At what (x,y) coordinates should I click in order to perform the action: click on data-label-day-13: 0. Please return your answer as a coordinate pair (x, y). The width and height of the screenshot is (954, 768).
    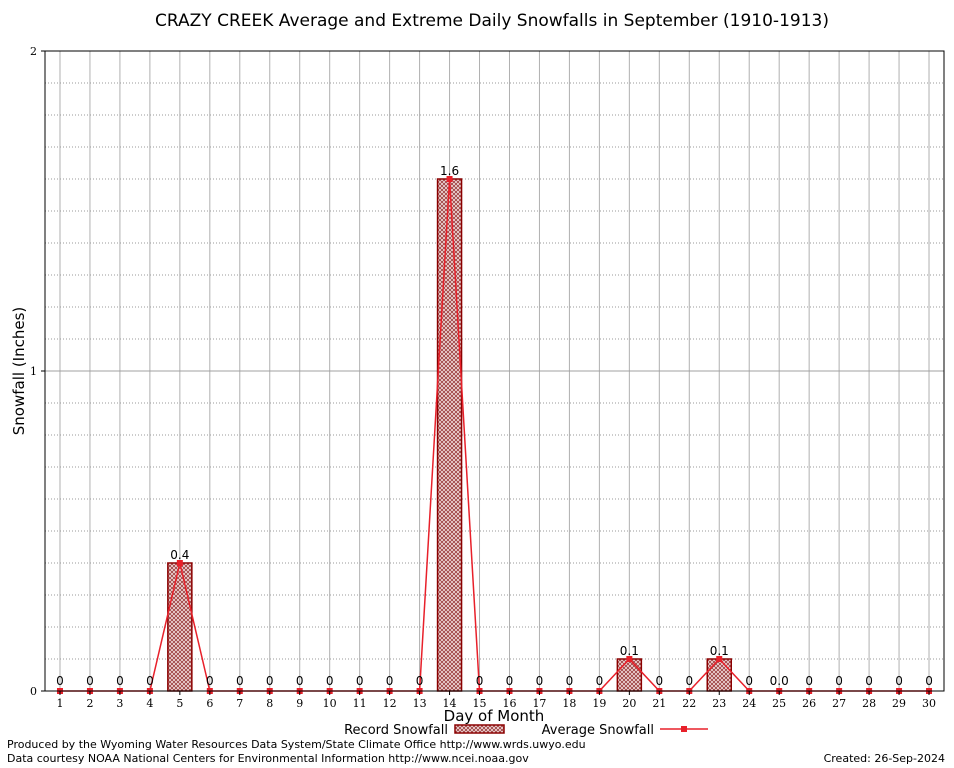
    Looking at the image, I should click on (420, 681).